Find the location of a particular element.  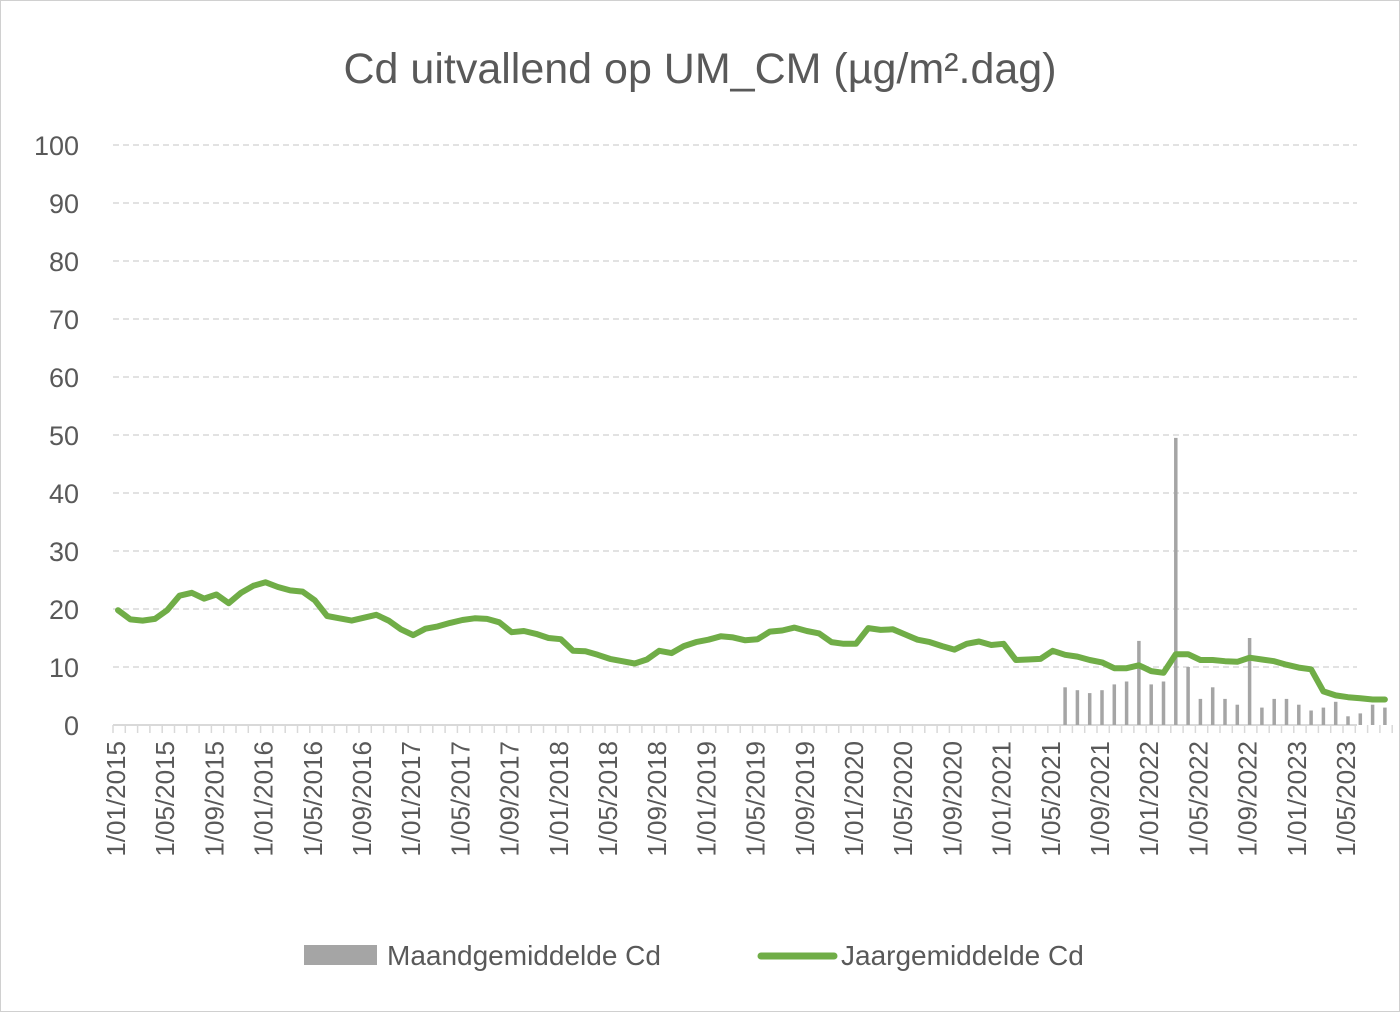

y-axis-ticks: 0 10 20 30 40 50 60 70 80 90 100 is located at coordinates (56, 436).